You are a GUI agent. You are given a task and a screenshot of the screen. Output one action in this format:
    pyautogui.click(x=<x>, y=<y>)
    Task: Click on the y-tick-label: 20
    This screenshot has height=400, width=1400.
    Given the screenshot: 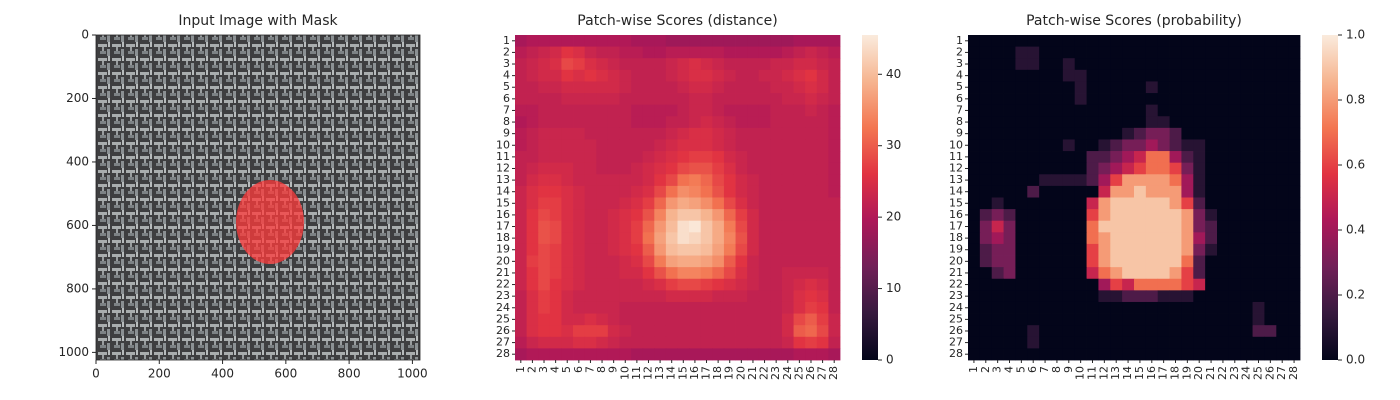 What is the action you would take?
    pyautogui.click(x=503, y=260)
    